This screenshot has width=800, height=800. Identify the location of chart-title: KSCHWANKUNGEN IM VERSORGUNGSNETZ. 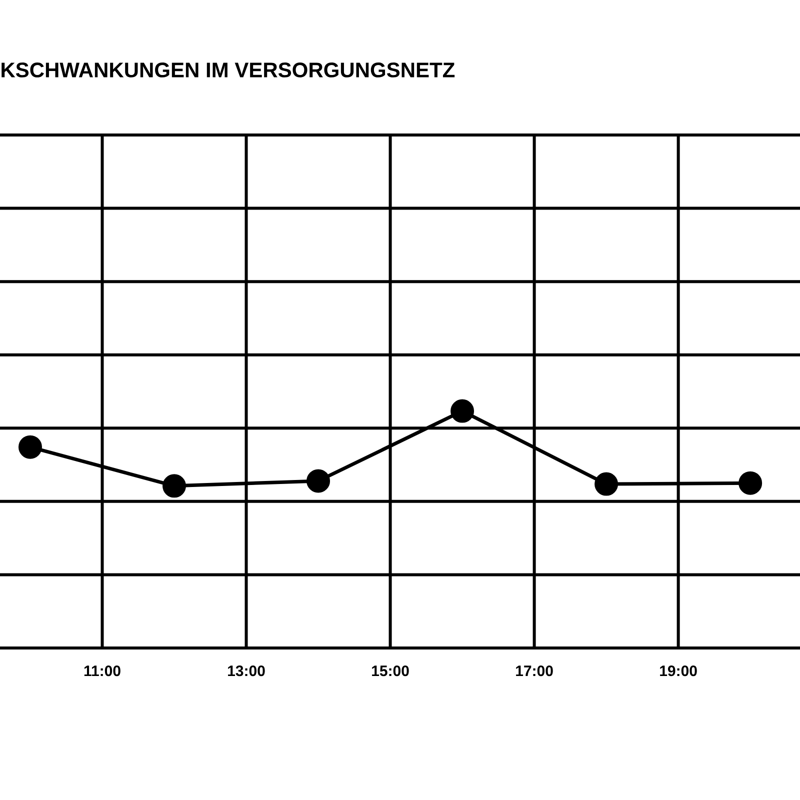
(228, 70).